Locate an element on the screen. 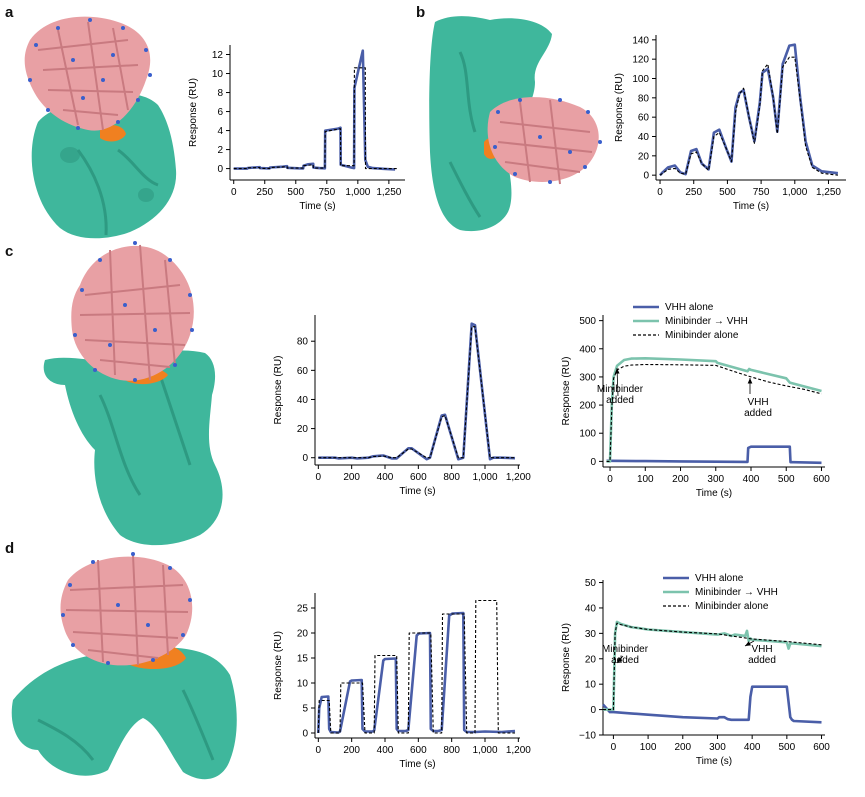  series-line-minibinder-vhh is located at coordinates (714, 410).